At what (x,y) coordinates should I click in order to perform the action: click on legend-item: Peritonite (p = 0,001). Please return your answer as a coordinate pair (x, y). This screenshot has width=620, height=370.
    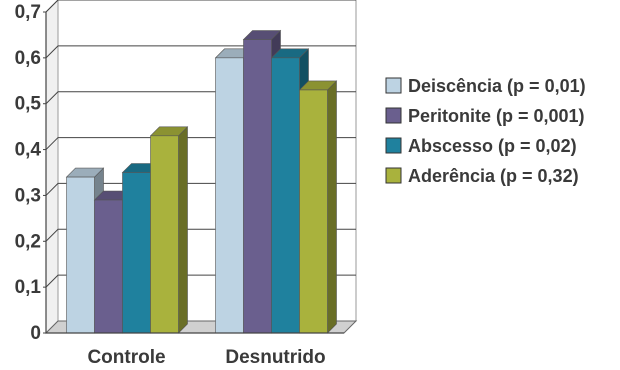
    Looking at the image, I should click on (485, 116).